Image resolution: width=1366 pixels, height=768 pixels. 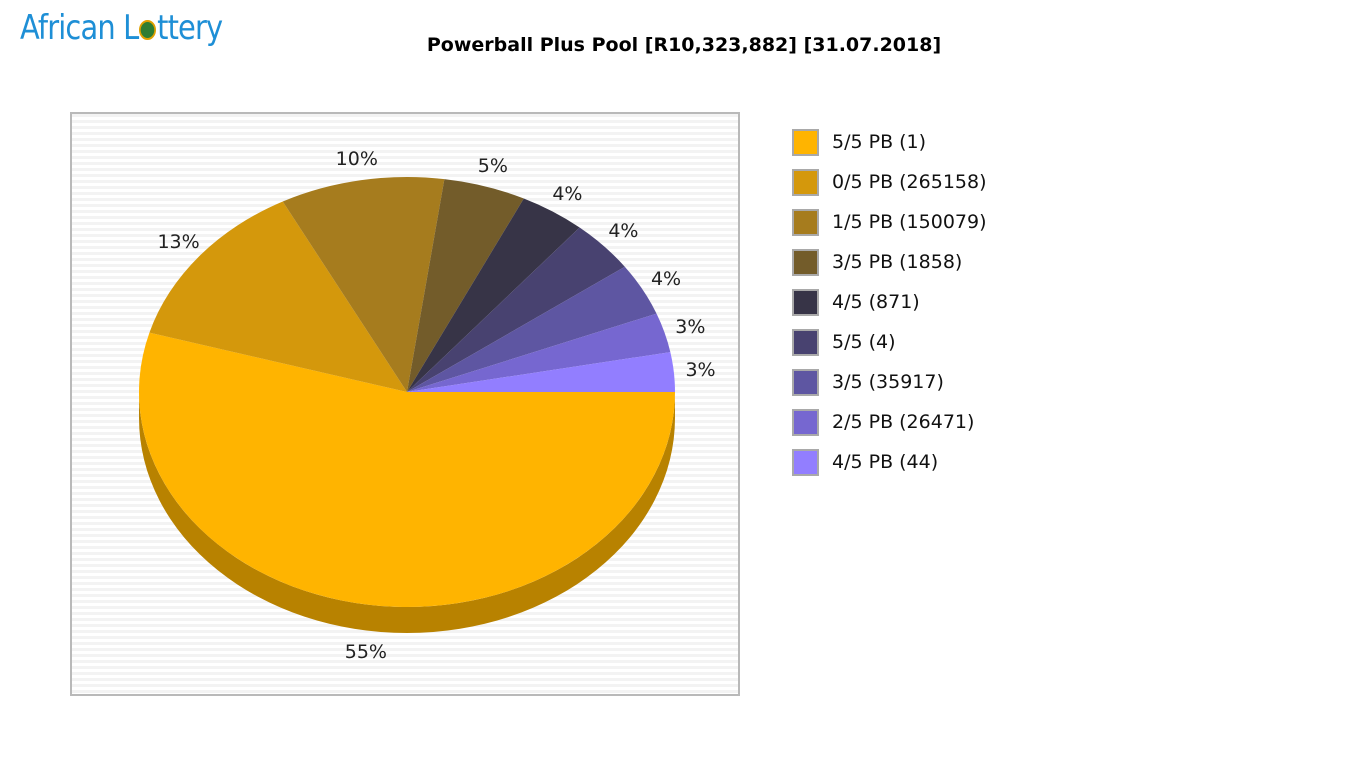 What do you see at coordinates (492, 165) in the screenshot?
I see `pie-percent-label-3: 5%` at bounding box center [492, 165].